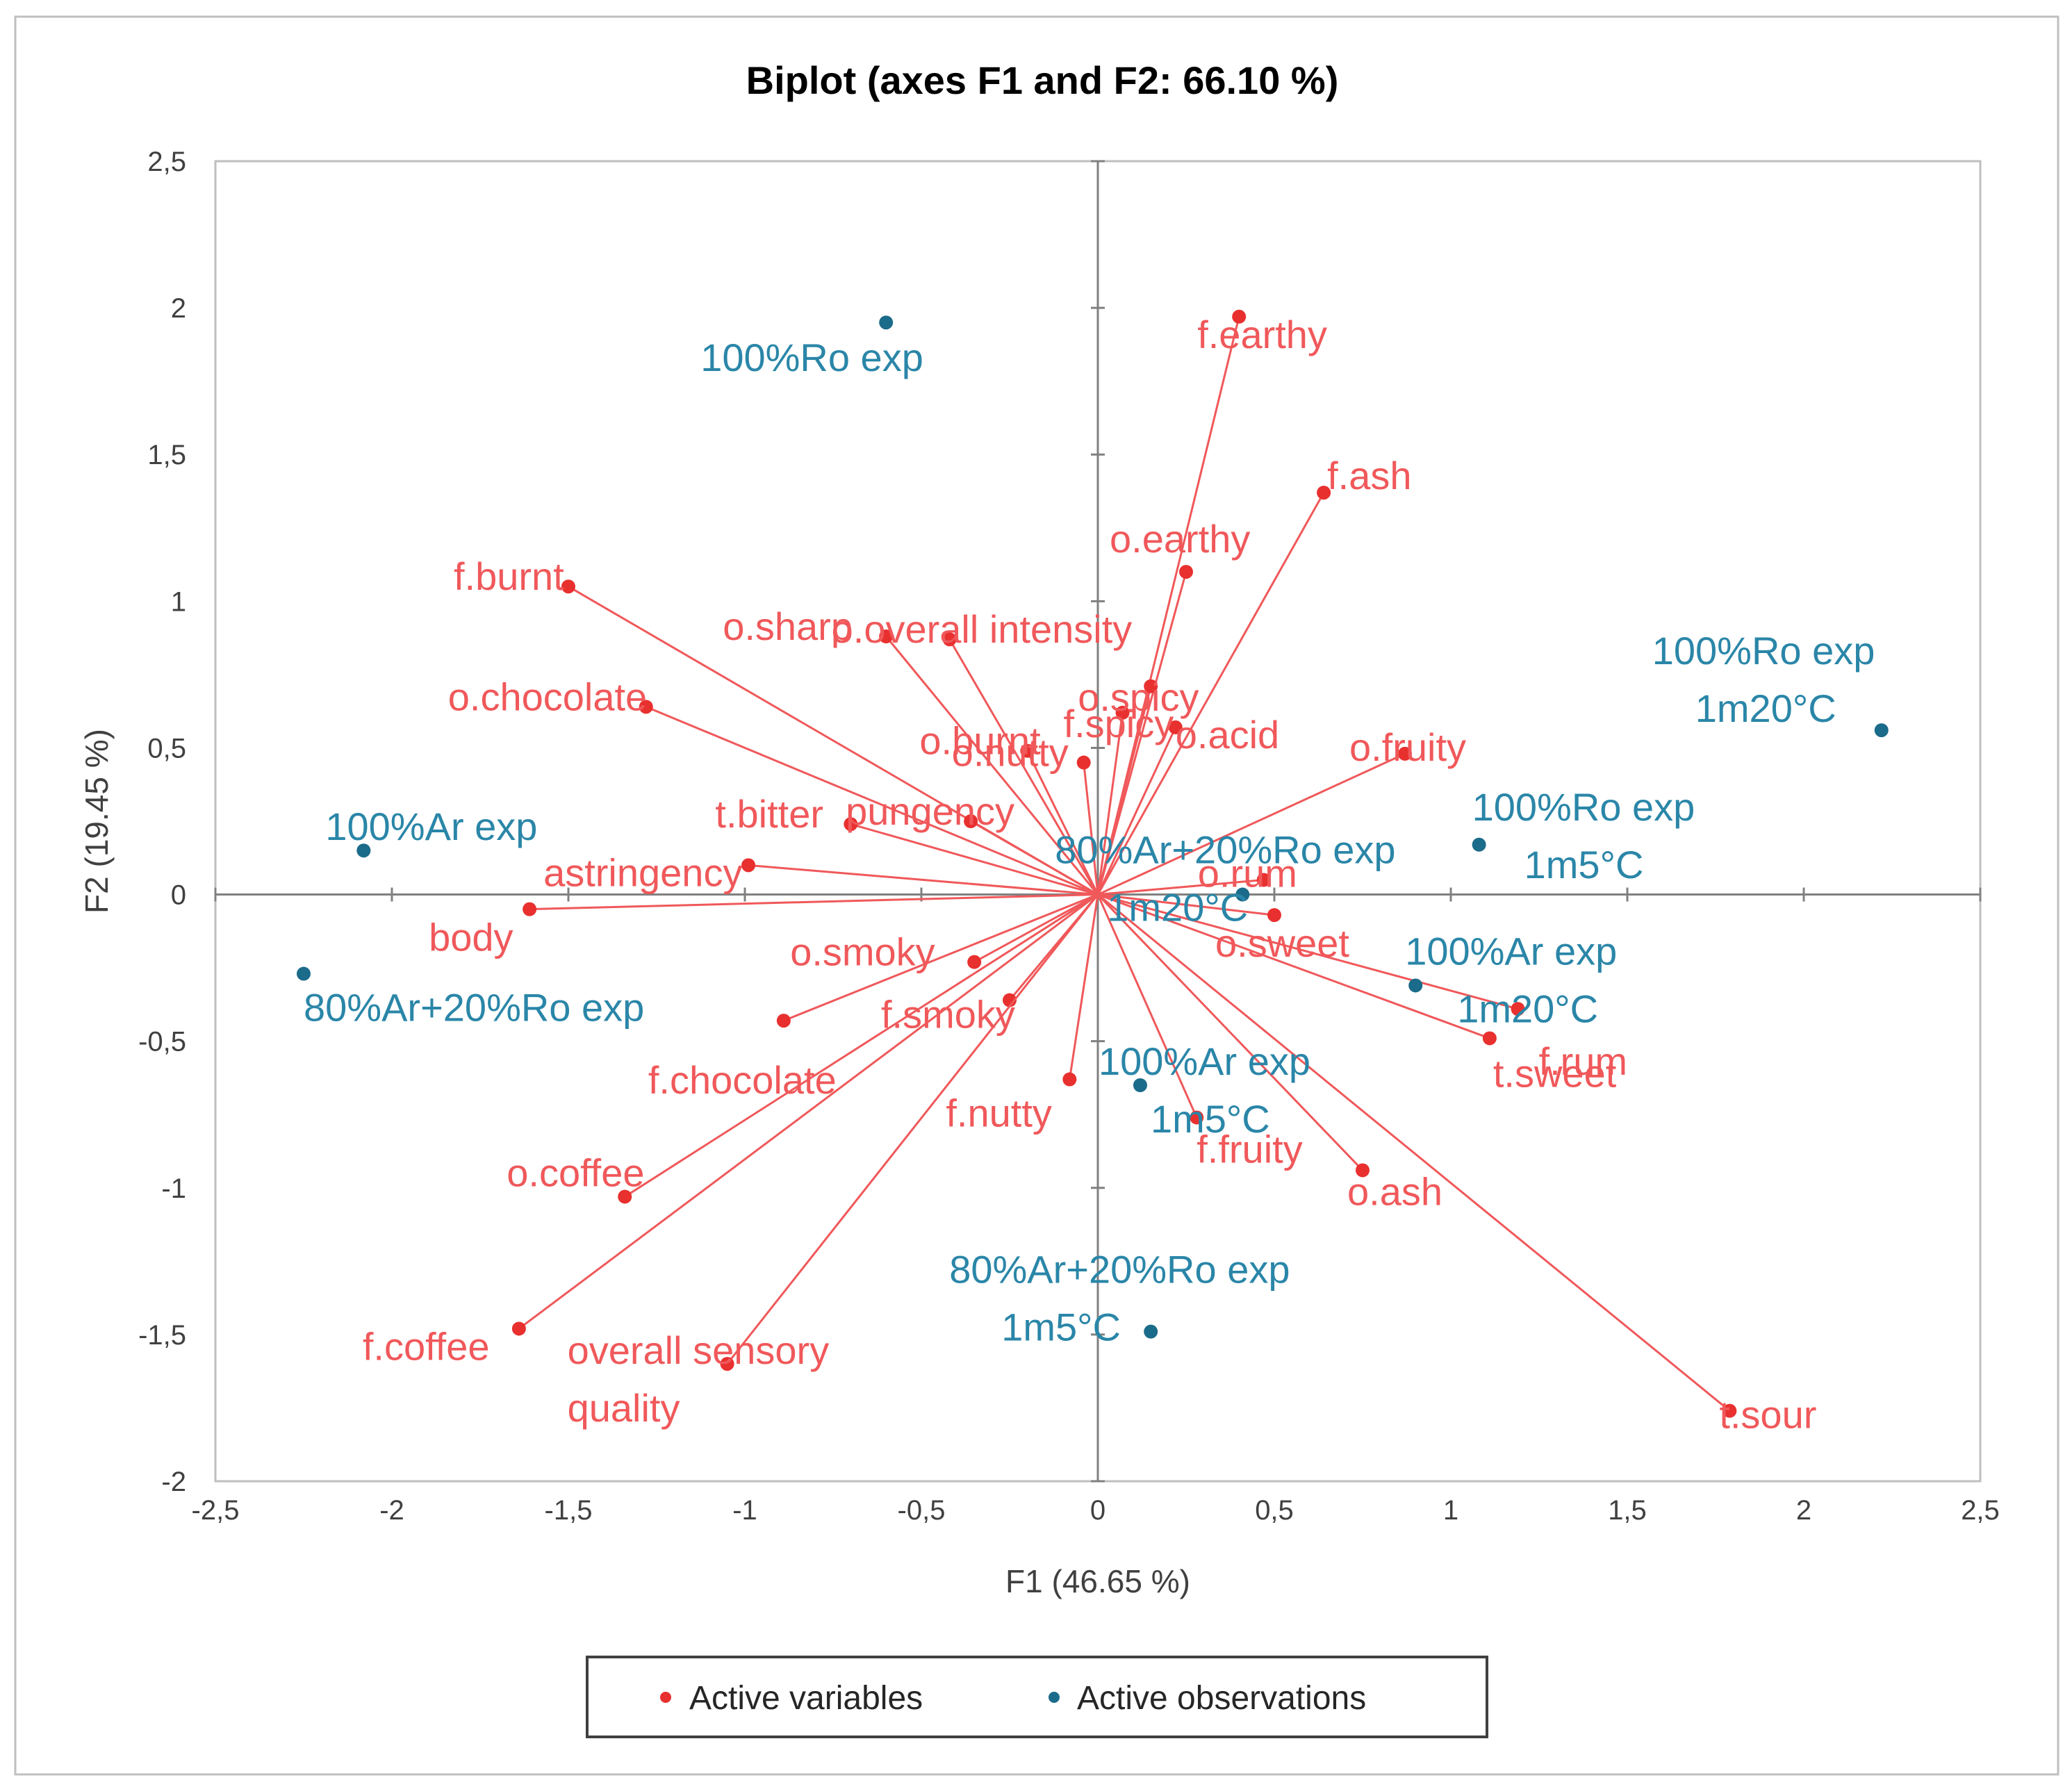 This screenshot has height=1789, width=2072. What do you see at coordinates (1054, 1697) in the screenshot?
I see `legend-marker-observations` at bounding box center [1054, 1697].